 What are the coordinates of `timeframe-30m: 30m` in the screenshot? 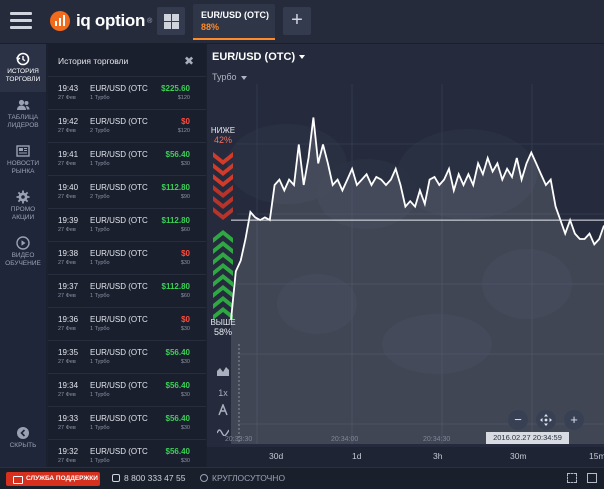 It's located at (518, 456).